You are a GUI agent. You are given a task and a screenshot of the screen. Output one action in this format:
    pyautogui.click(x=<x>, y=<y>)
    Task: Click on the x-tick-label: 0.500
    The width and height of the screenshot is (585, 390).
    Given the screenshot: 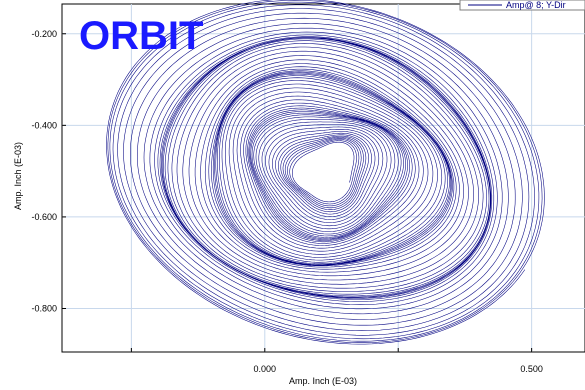 What is the action you would take?
    pyautogui.click(x=531, y=369)
    